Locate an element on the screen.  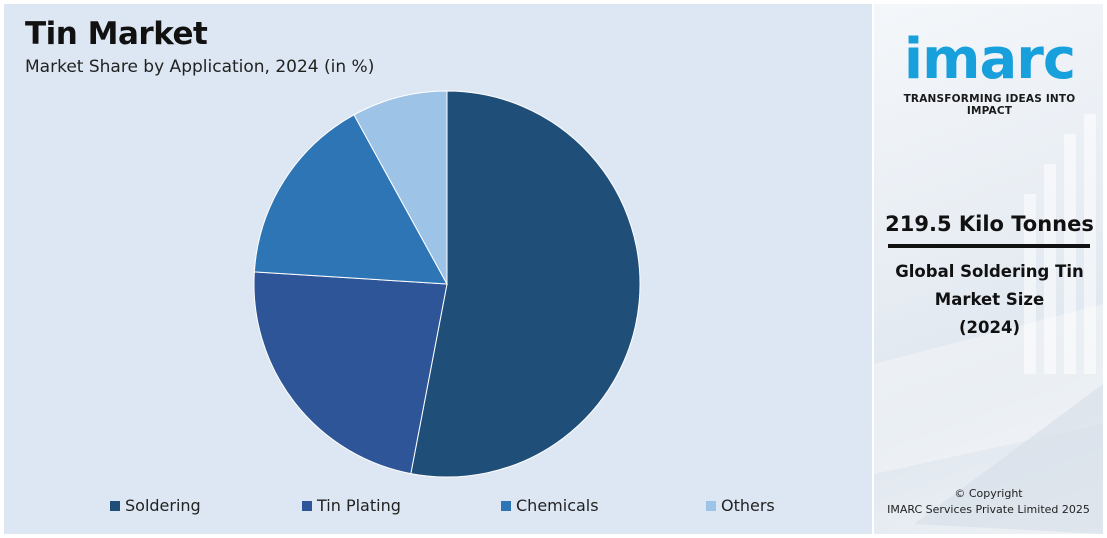
legend-label: Others is located at coordinates (748, 505).